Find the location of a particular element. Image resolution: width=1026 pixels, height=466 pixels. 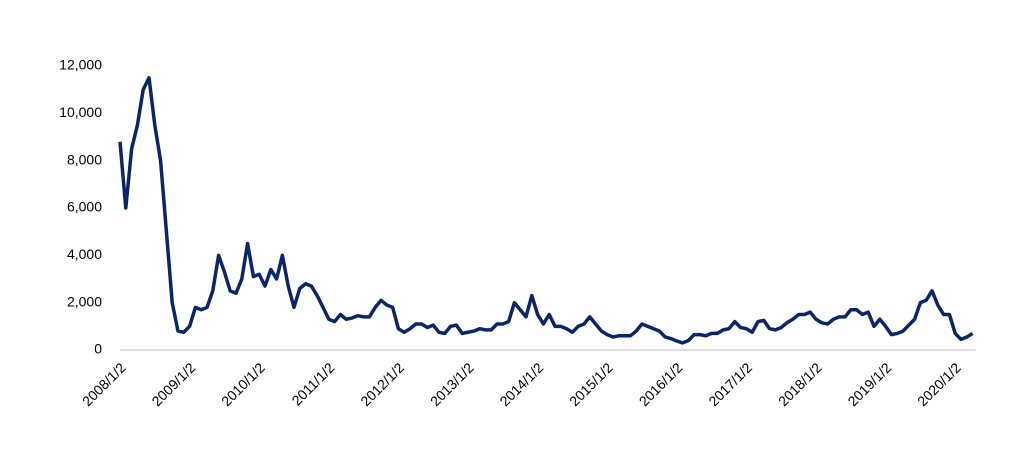

y-tick-label: 12,000 is located at coordinates (80, 65).